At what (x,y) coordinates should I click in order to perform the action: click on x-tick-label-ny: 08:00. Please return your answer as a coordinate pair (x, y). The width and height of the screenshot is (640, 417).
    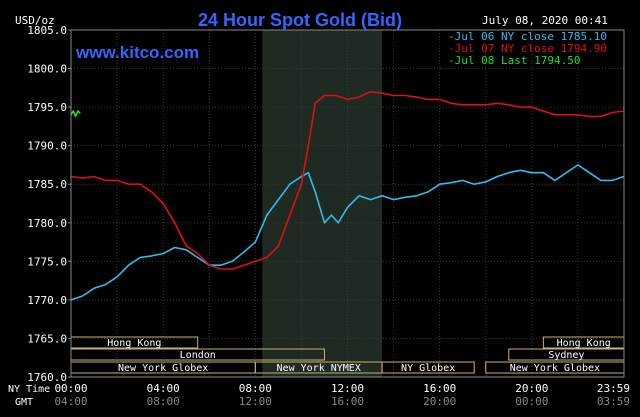
    Looking at the image, I should click on (255, 388).